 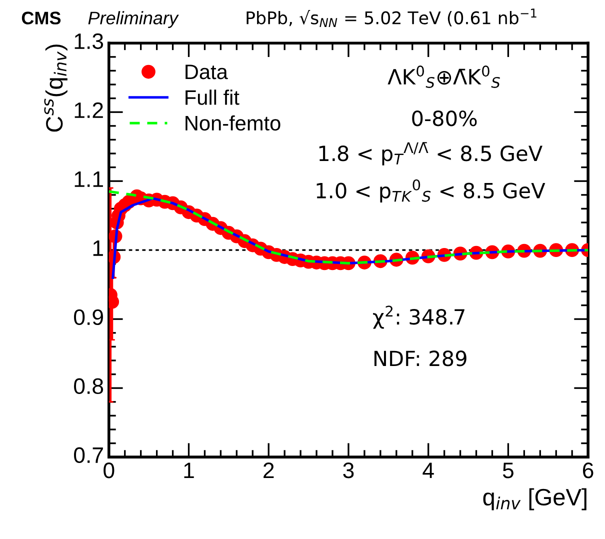 I want to click on annotation: 1.0 < p$_{TK}$$^{0}$$_{S}$ < 8.5 GeV, so click(x=431, y=191).